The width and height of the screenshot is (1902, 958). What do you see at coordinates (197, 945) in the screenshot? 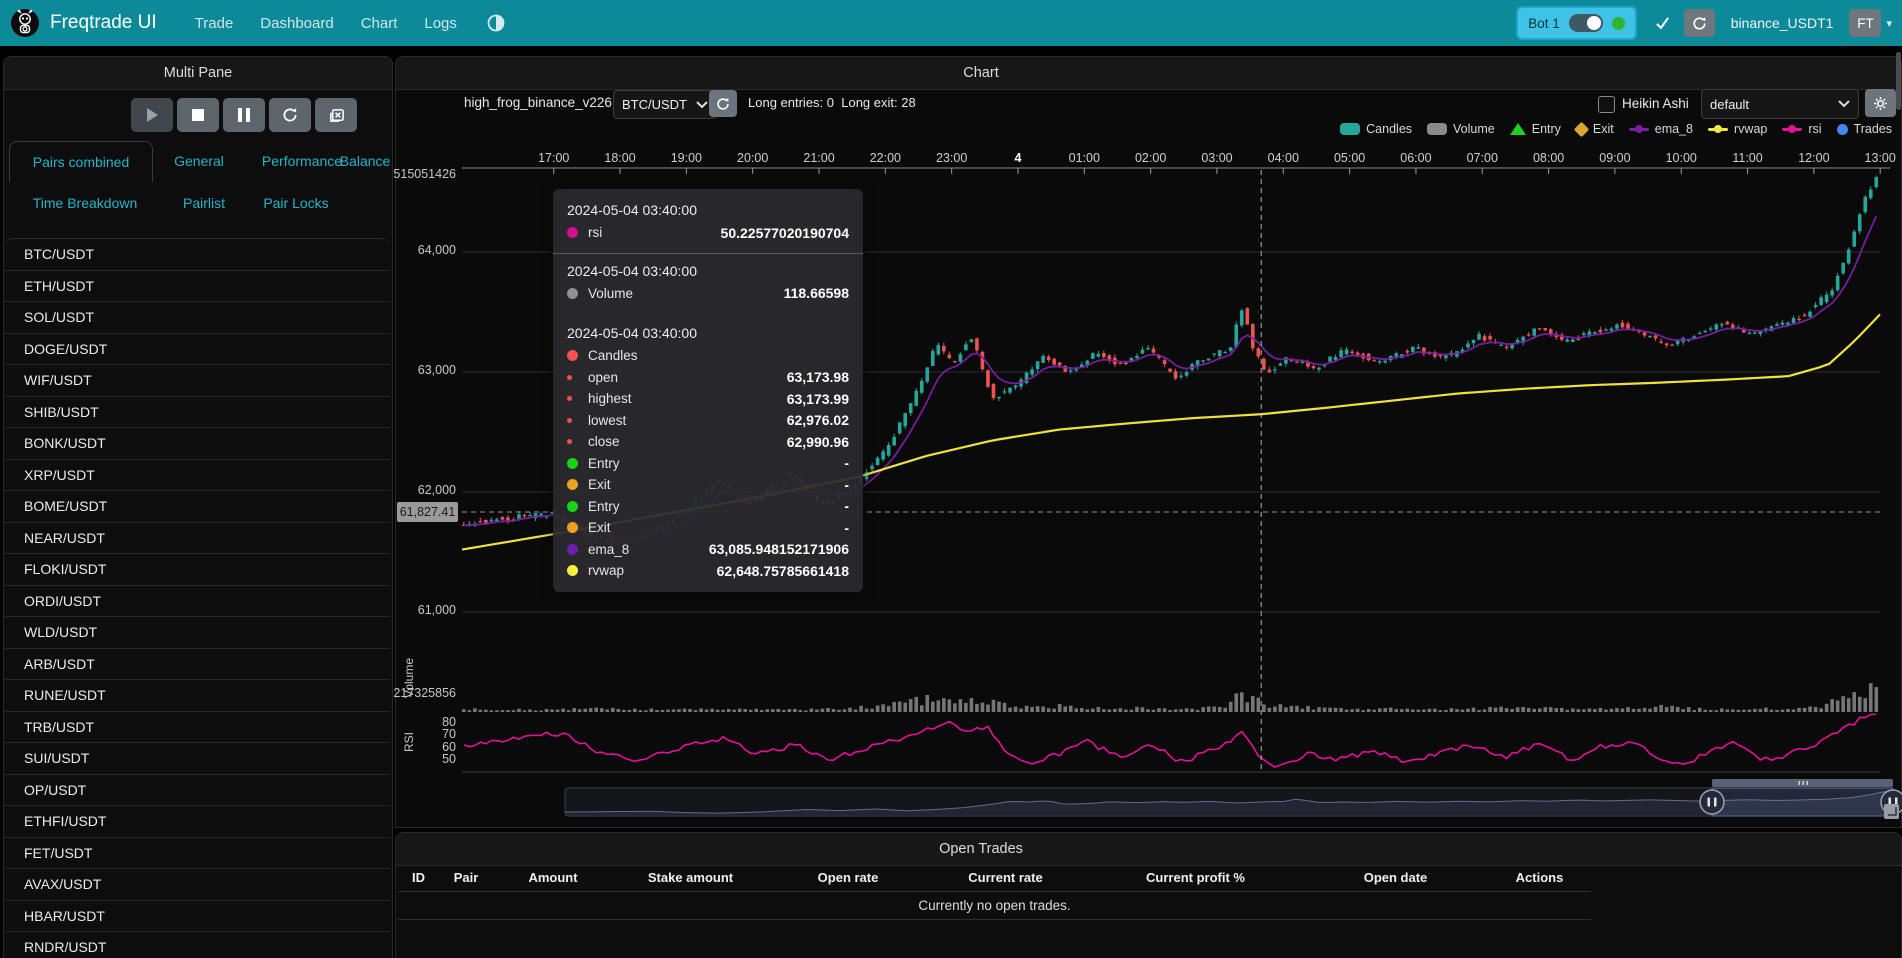
I see `pair-list-item: RNDR/USDT` at bounding box center [197, 945].